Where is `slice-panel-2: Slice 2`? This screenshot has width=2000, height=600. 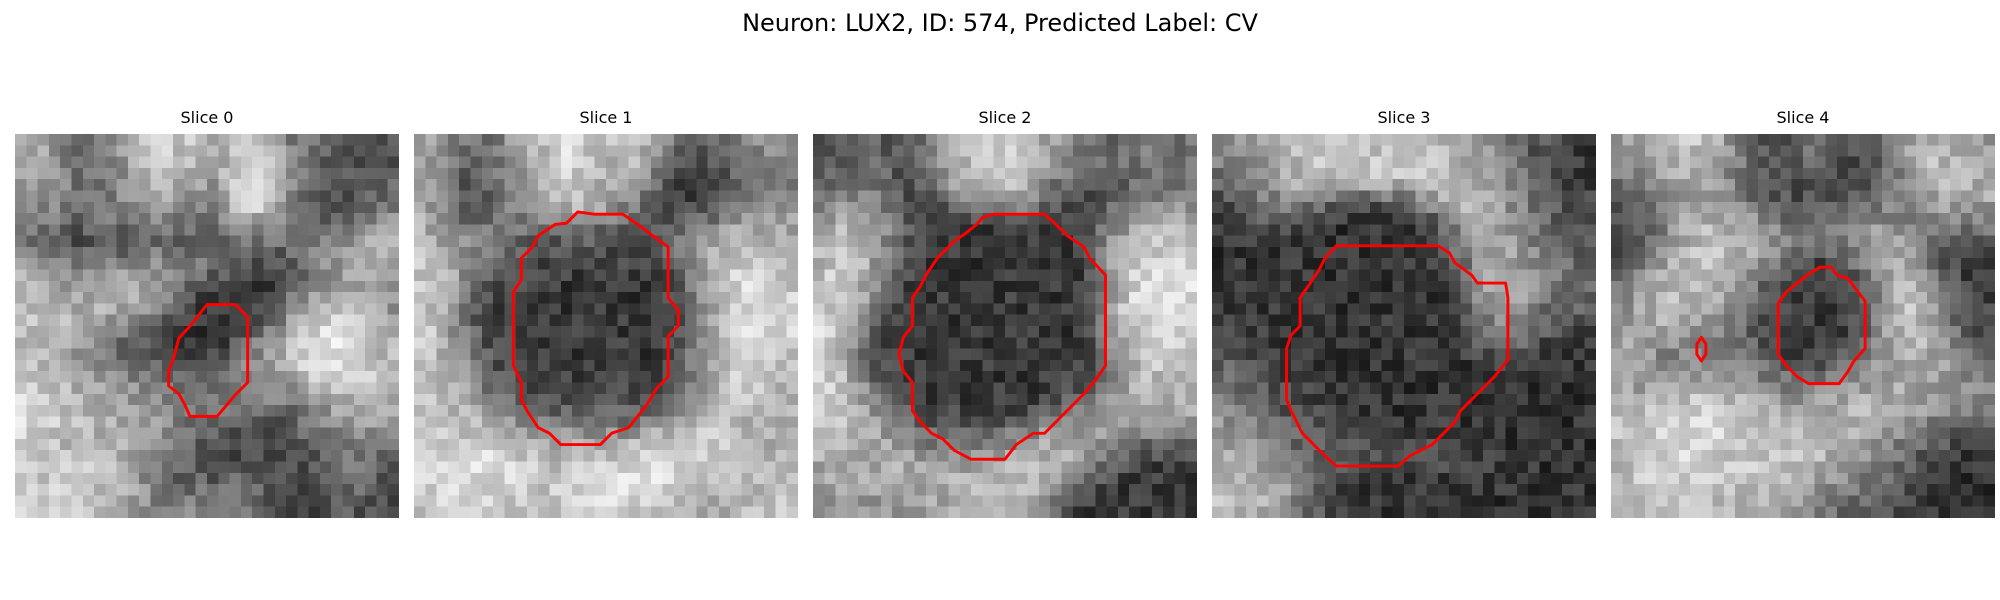 slice-panel-2: Slice 2 is located at coordinates (1005, 313).